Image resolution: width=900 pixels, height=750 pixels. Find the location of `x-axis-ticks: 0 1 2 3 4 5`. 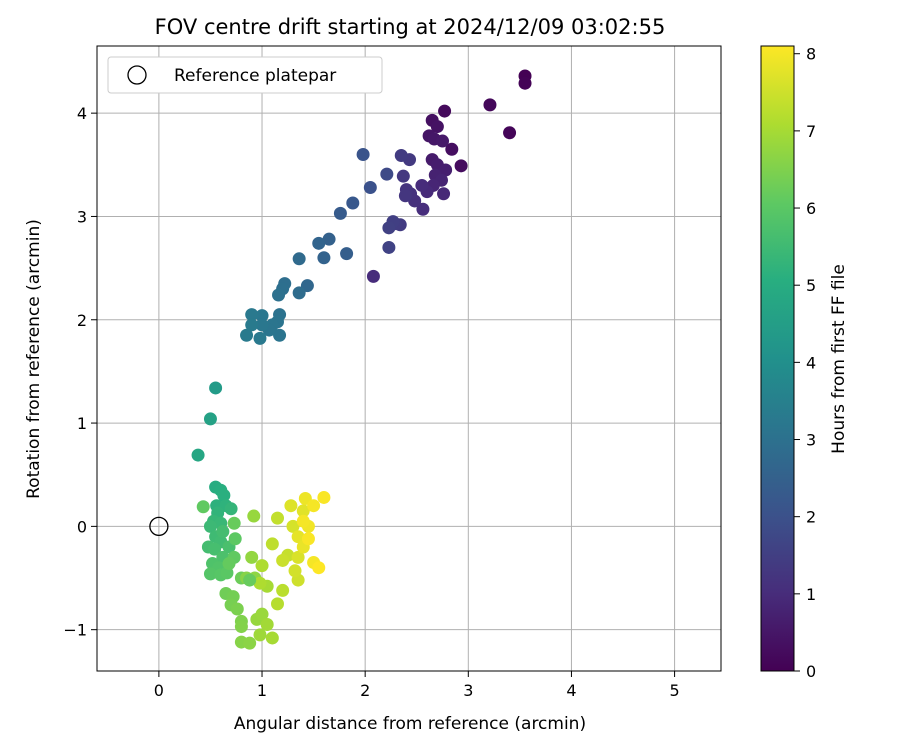

x-axis-ticks: 0 1 2 3 4 5 is located at coordinates (417, 685).